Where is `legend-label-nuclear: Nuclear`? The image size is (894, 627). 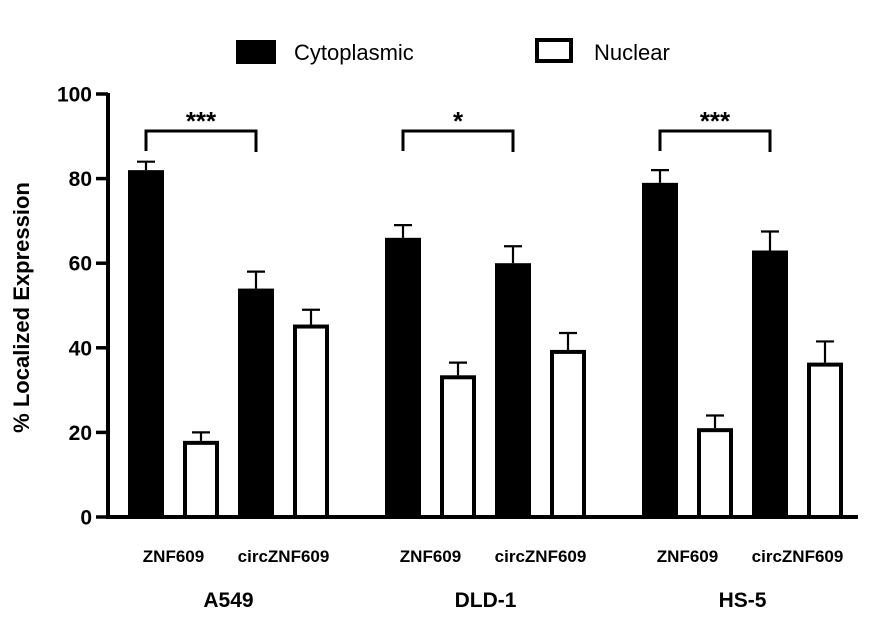 legend-label-nuclear: Nuclear is located at coordinates (632, 52).